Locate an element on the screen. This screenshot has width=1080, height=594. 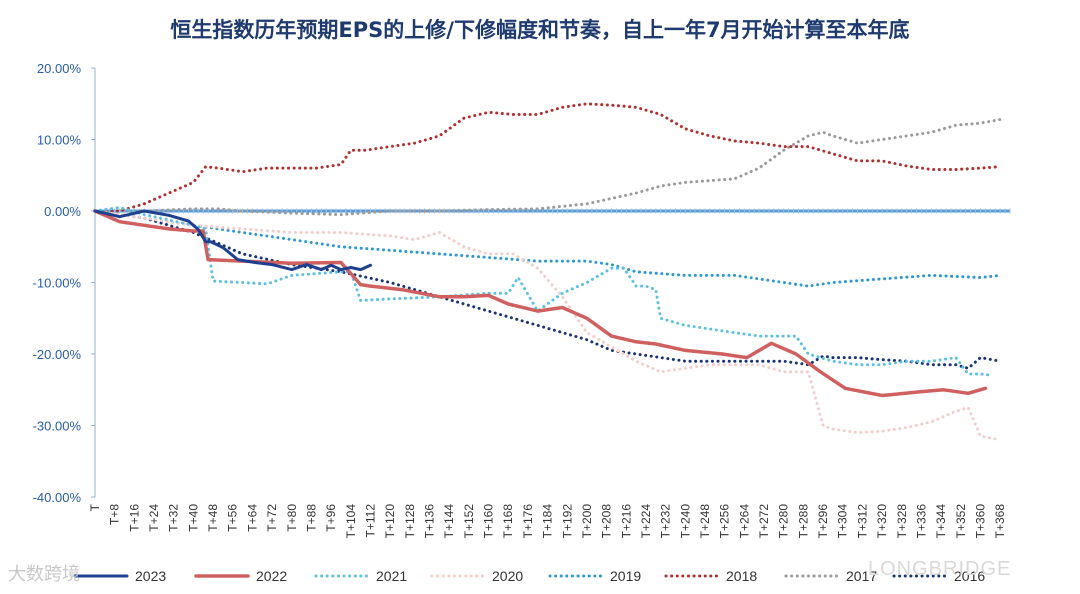
x-tick-label: T+240 is located at coordinates (685, 521).